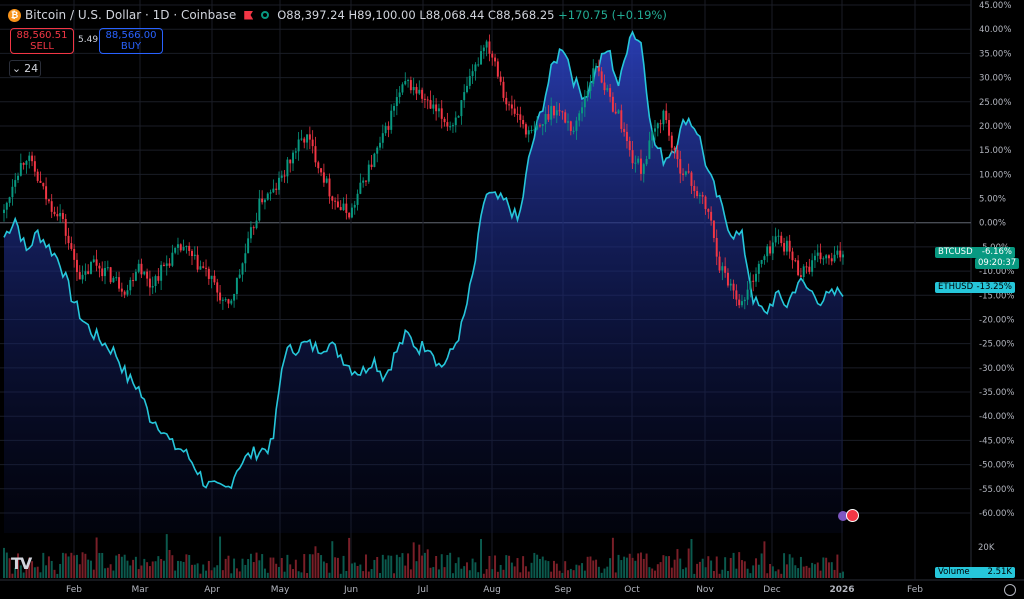 This screenshot has width=1024, height=599. I want to click on y-tick-label: -55.00%, so click(996, 490).